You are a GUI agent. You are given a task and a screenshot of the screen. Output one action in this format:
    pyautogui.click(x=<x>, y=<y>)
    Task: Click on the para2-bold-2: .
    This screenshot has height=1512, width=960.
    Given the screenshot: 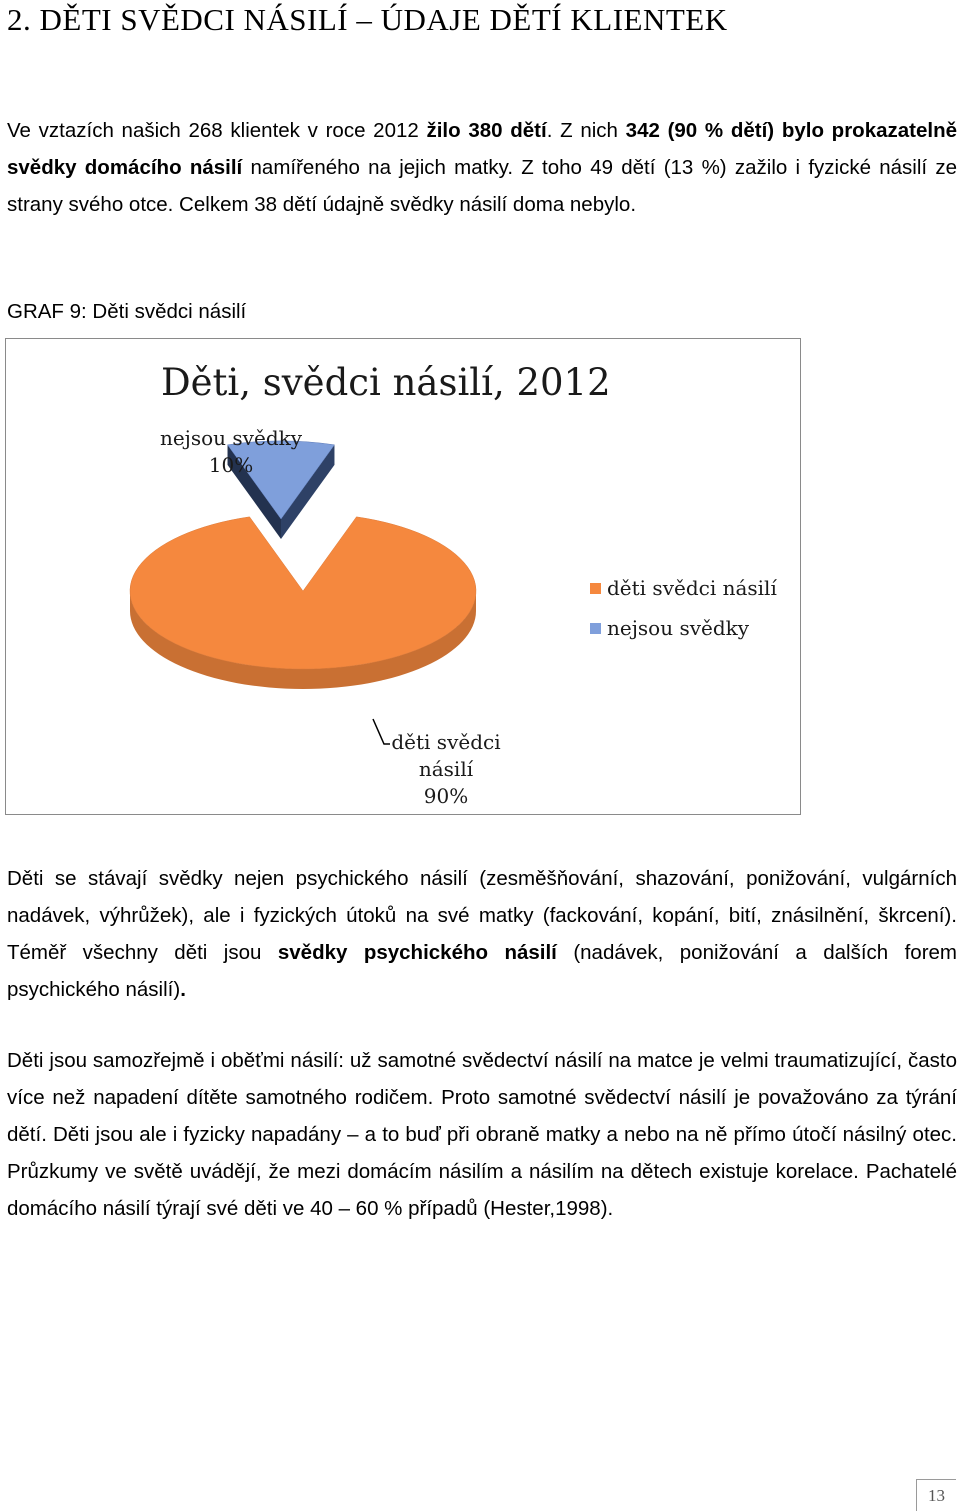 What is the action you would take?
    pyautogui.click(x=183, y=989)
    